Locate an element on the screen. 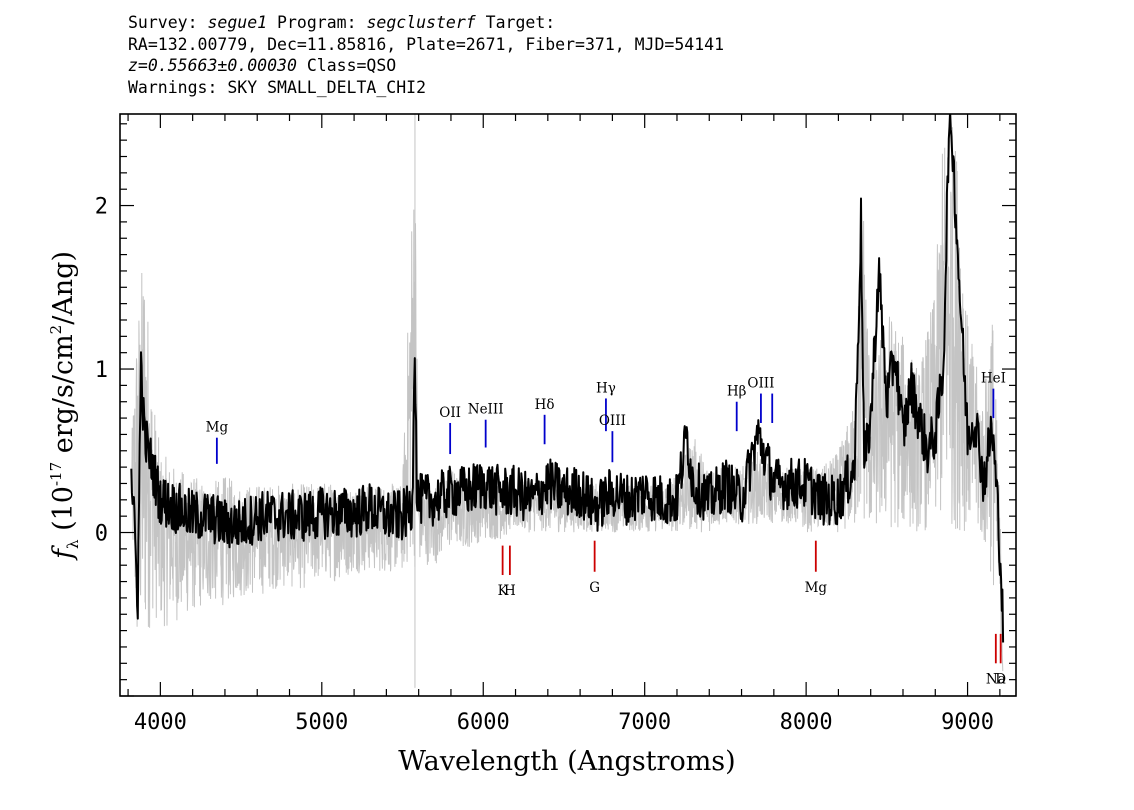  y-axis-title: fλ (10-17 erg/s/cm2/Ang) is located at coordinates (64, 406).